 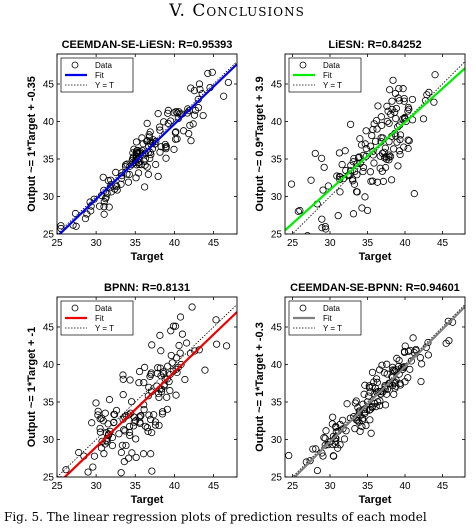 I want to click on section-heading: V. Conclusions, so click(x=237, y=11).